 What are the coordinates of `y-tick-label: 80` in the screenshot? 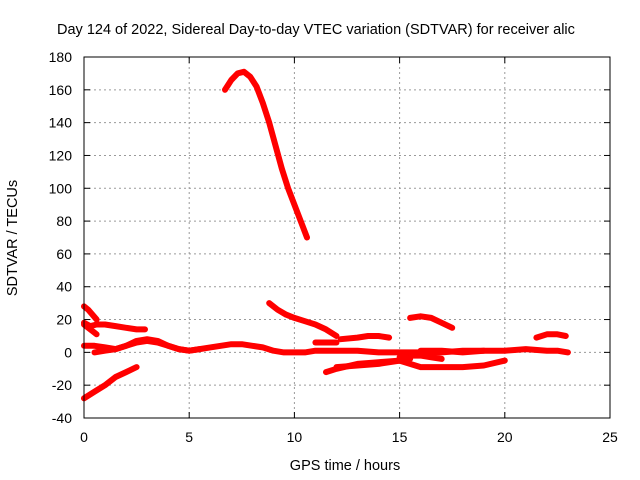 It's located at (64, 221).